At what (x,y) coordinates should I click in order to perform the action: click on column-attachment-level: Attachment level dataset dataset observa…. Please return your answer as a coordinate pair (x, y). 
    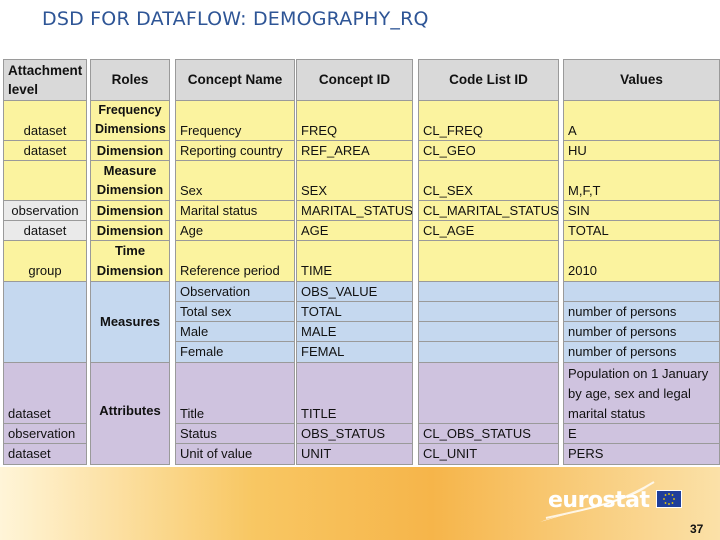
    Looking at the image, I should click on (45, 262).